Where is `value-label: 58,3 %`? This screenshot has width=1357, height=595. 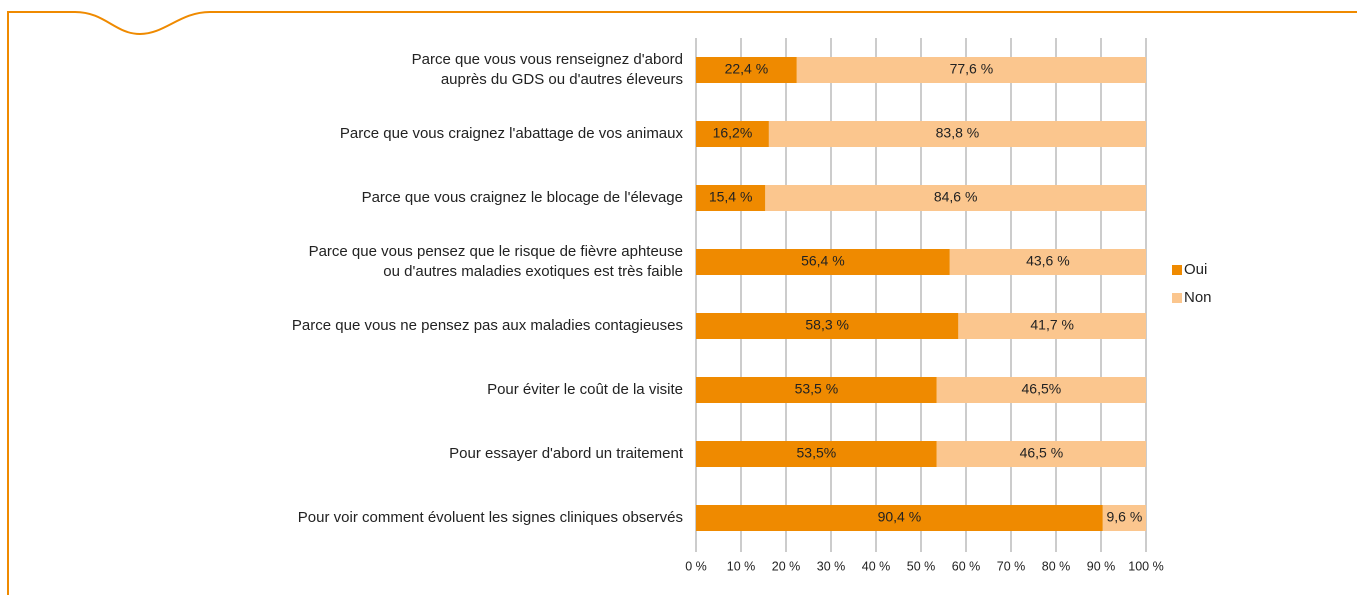 value-label: 58,3 % is located at coordinates (827, 325).